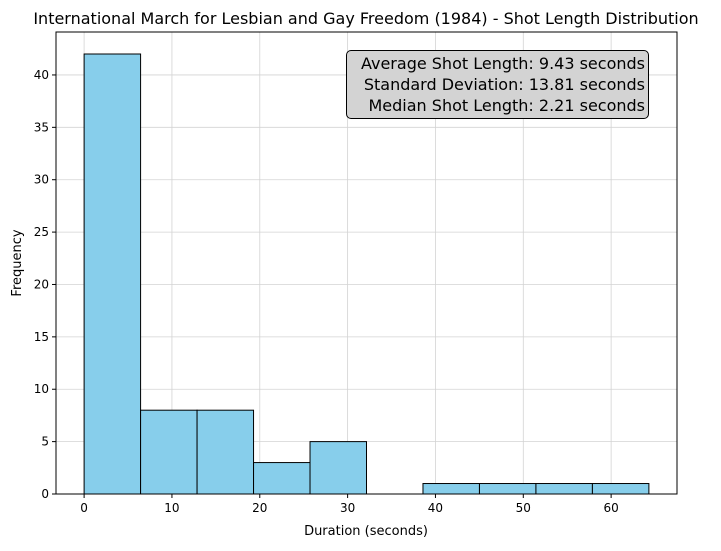  I want to click on x-axis-label: Duration (seconds), so click(366, 531).